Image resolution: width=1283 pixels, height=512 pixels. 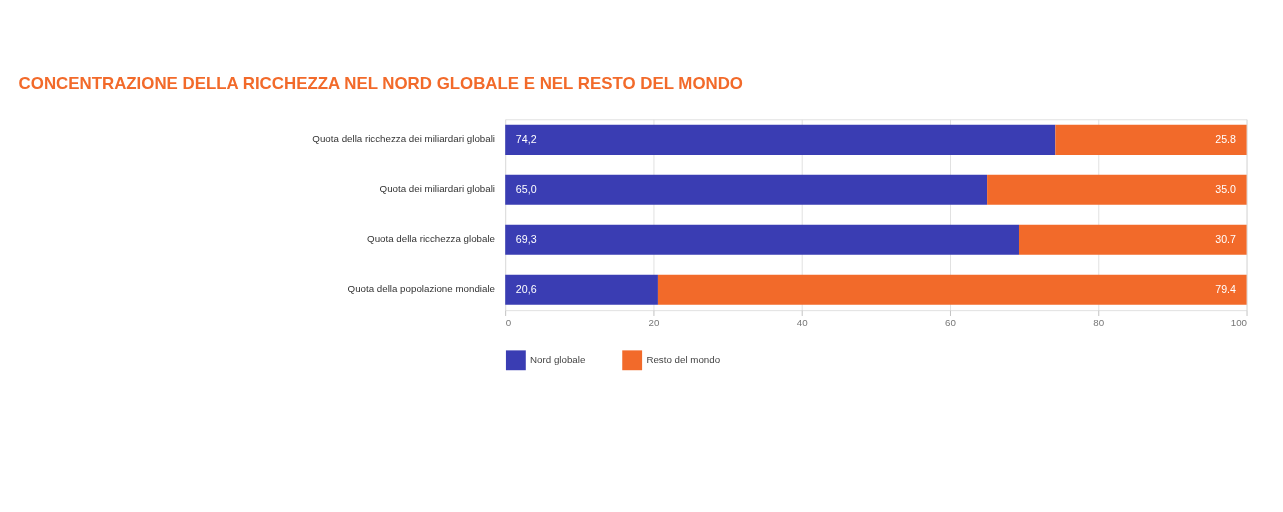 What do you see at coordinates (1239, 322) in the screenshot?
I see `x-tick-label: 100` at bounding box center [1239, 322].